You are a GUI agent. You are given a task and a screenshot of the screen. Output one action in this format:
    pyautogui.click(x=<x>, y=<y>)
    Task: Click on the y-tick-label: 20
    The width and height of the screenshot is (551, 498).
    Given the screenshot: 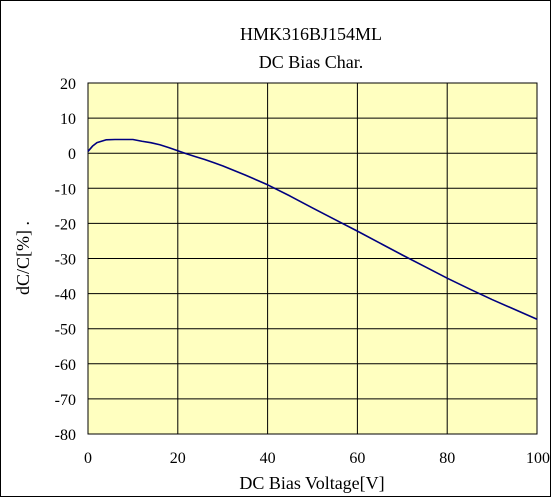 What is the action you would take?
    pyautogui.click(x=68, y=84)
    